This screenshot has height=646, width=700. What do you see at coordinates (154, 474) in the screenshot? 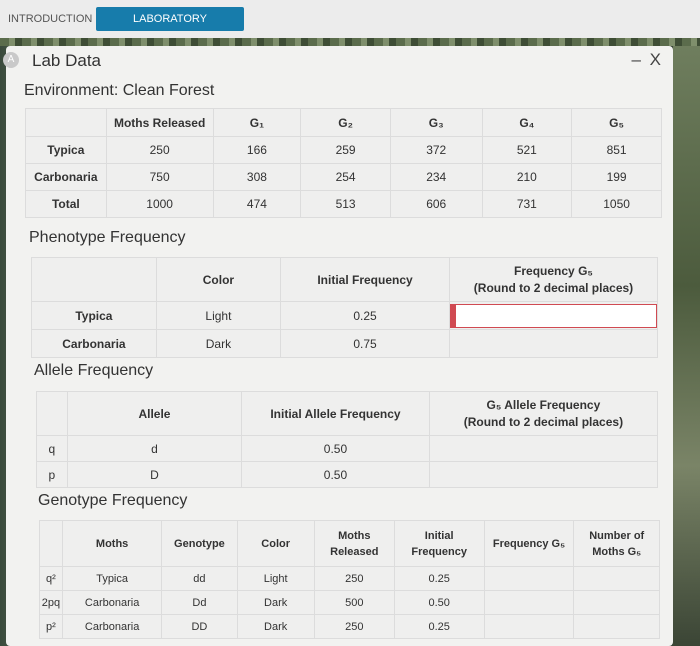
I see `table-cell: D` at bounding box center [154, 474].